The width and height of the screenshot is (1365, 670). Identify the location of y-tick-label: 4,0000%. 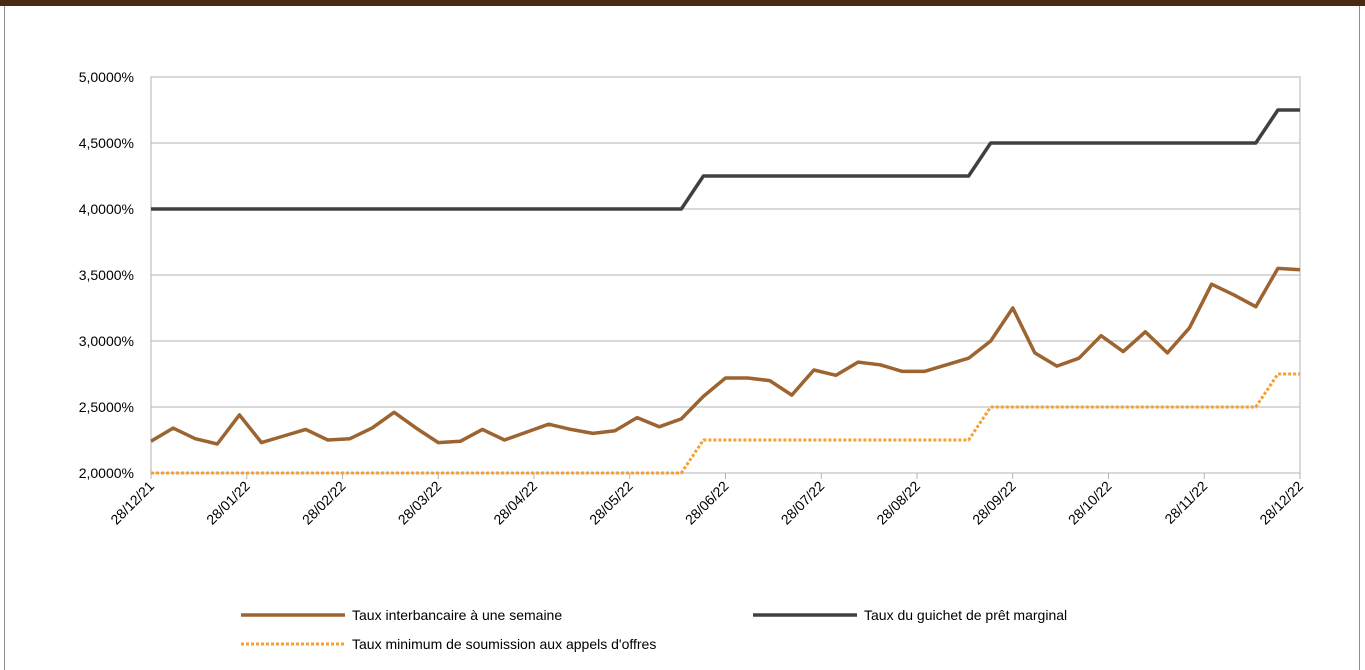
(106, 209).